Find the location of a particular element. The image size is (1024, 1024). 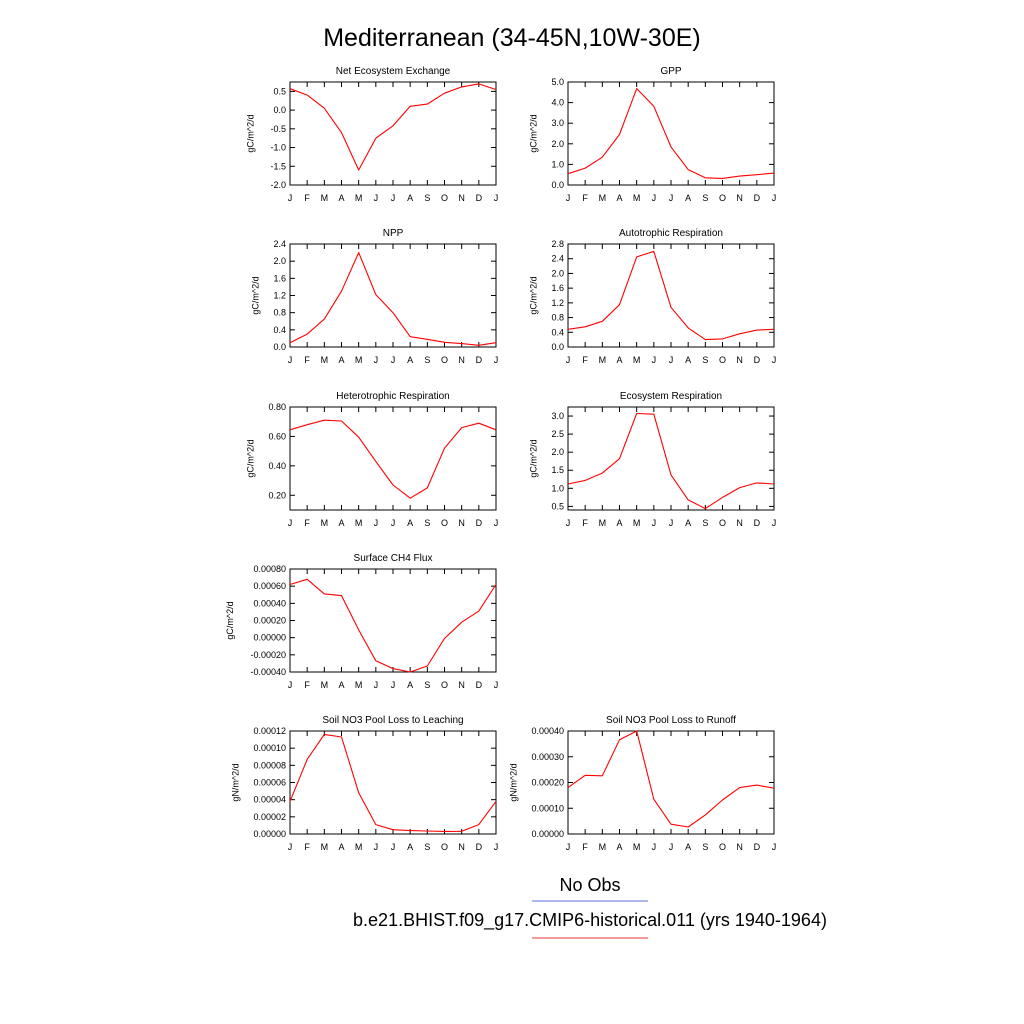

y-tick-label: -2.0 is located at coordinates (278, 185).